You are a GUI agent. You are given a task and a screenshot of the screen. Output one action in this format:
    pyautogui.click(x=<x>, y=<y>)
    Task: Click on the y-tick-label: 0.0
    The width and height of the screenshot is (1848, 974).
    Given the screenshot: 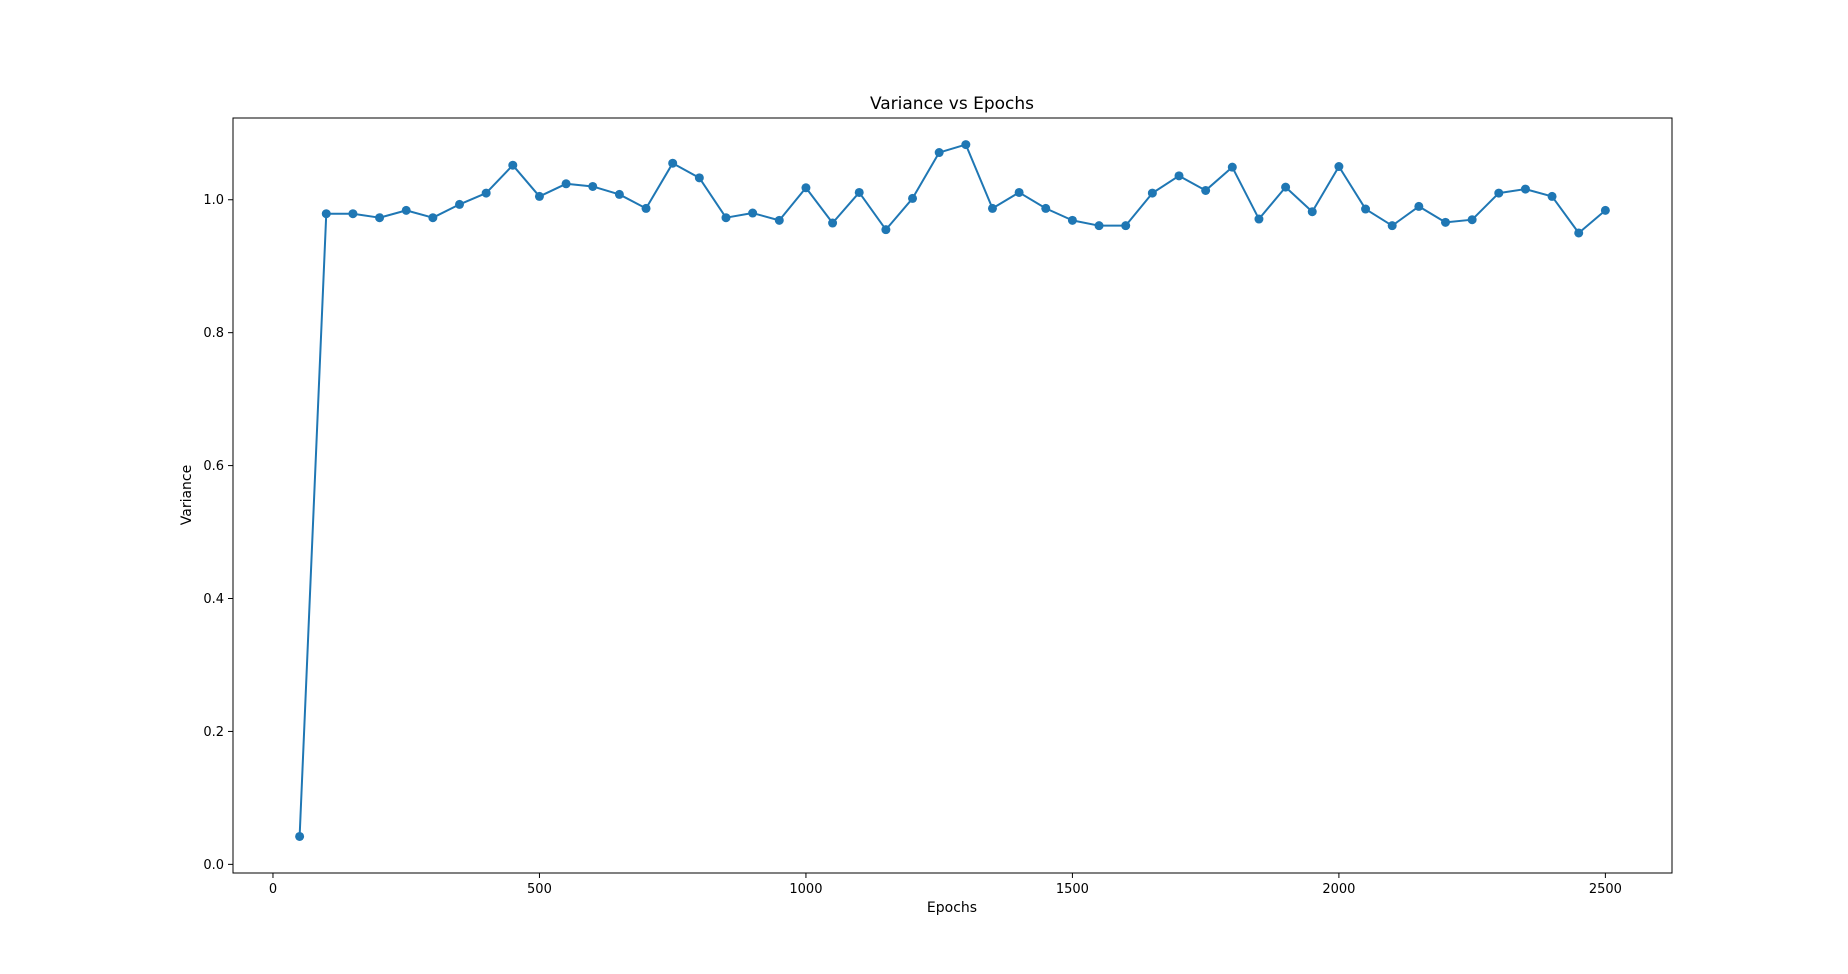 What is the action you would take?
    pyautogui.click(x=213, y=865)
    